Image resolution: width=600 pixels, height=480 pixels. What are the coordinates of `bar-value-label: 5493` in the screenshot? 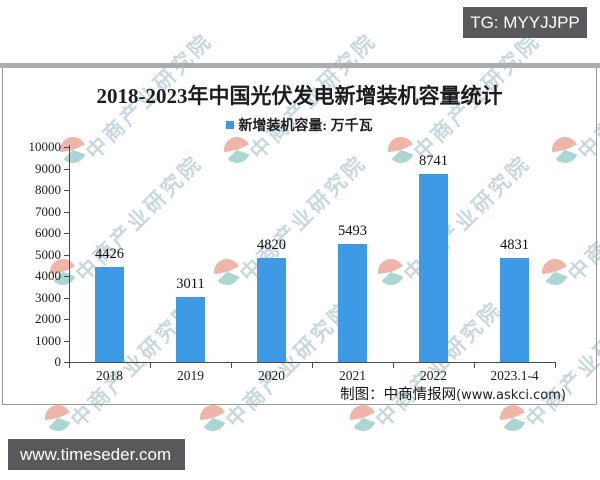 It's located at (352, 231).